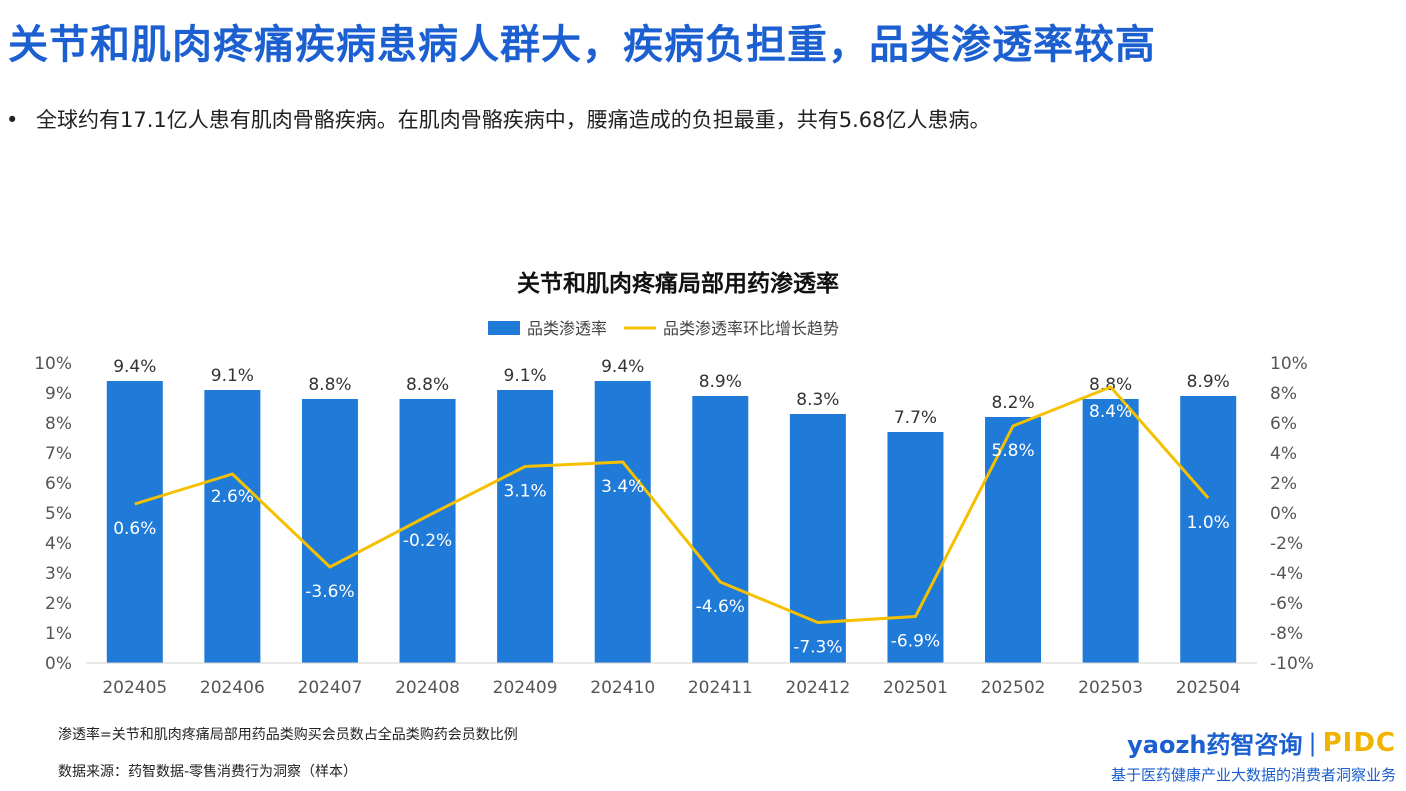  I want to click on line-value-label: 3.4%, so click(622, 487).